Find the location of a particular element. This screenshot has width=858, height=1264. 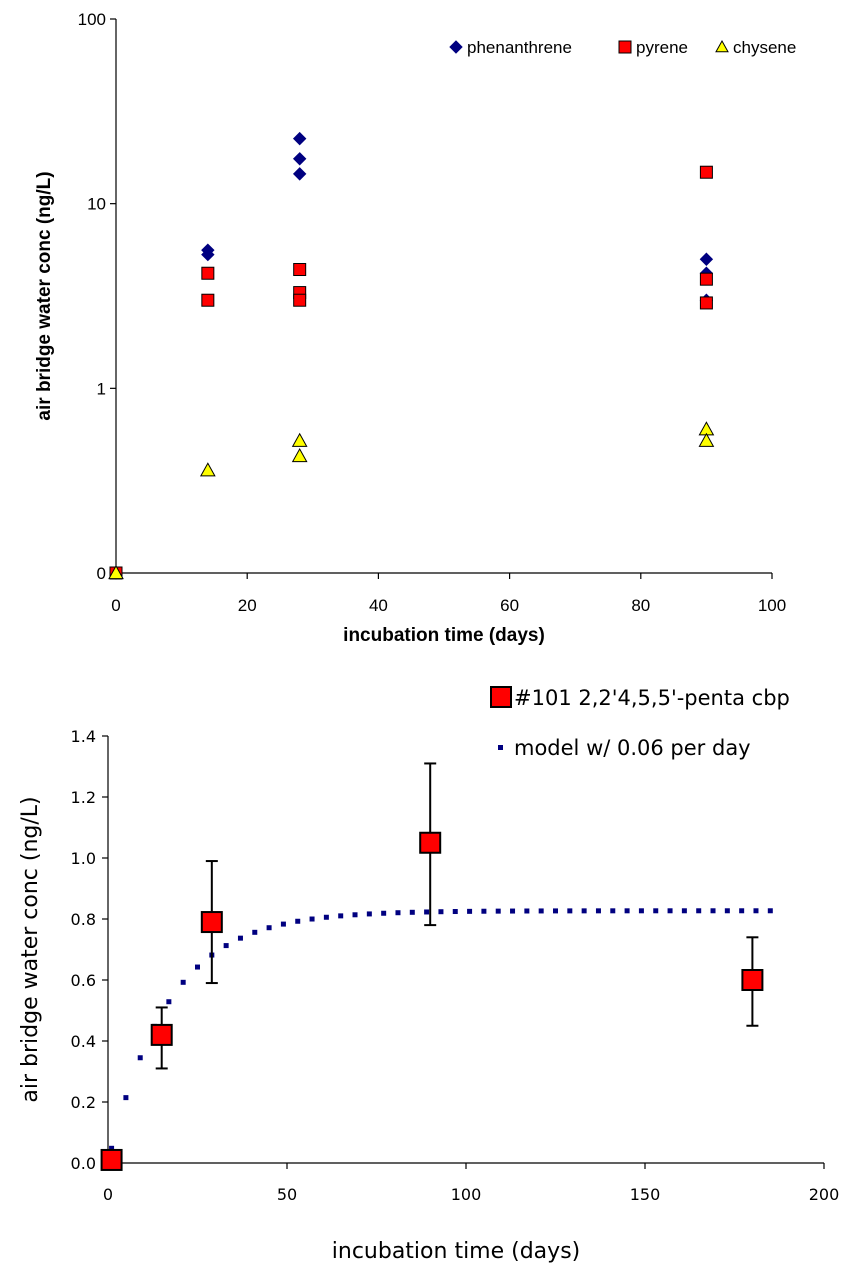

y-tick-label: 0 is located at coordinates (101, 573).